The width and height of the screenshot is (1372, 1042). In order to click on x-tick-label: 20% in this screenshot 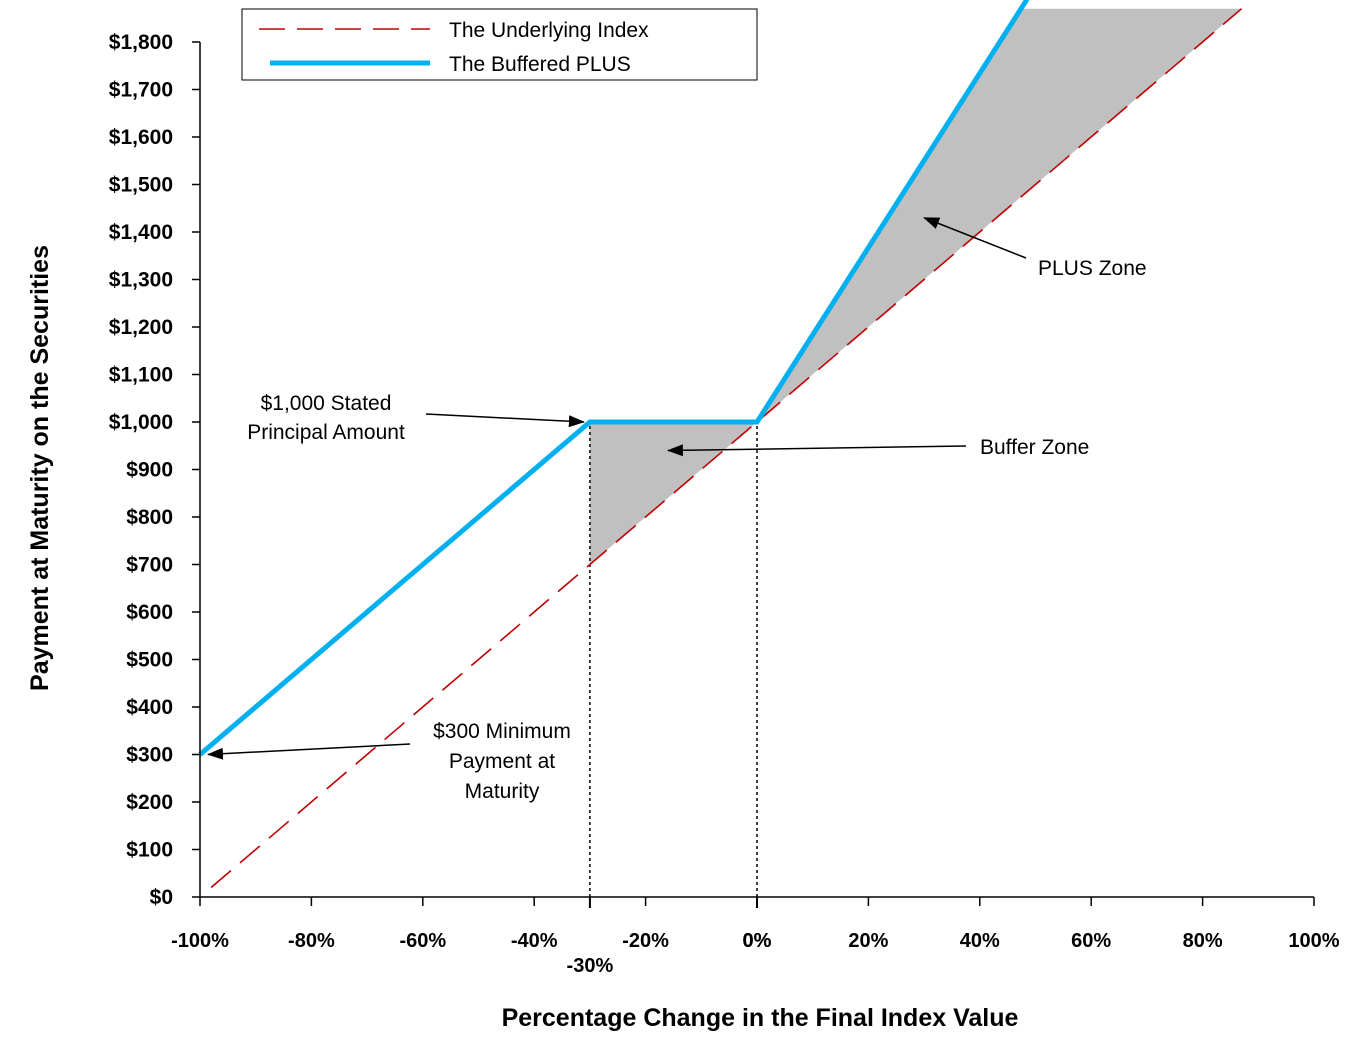, I will do `click(868, 941)`.